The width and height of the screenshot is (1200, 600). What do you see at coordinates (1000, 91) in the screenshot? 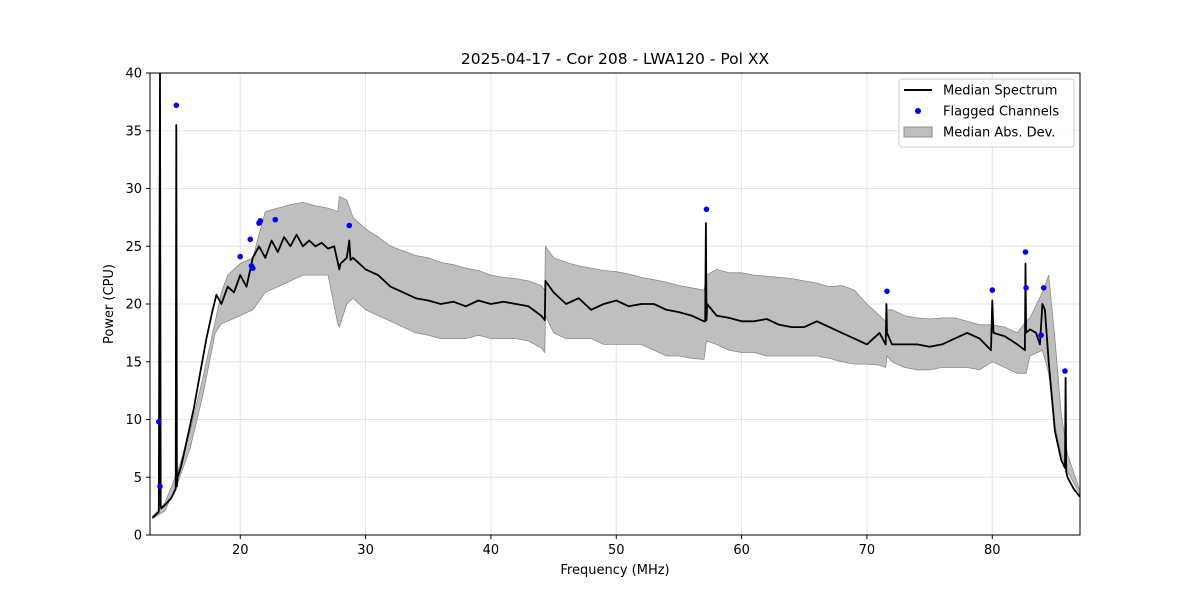
I see `legend-label-median-spectrum: Median Spectrum` at bounding box center [1000, 91].